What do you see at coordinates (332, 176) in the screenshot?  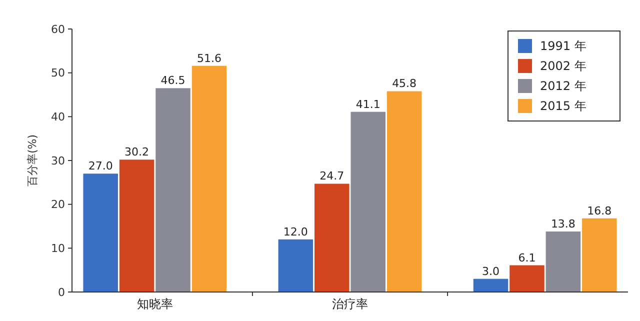 I see `data-label: 24.7` at bounding box center [332, 176].